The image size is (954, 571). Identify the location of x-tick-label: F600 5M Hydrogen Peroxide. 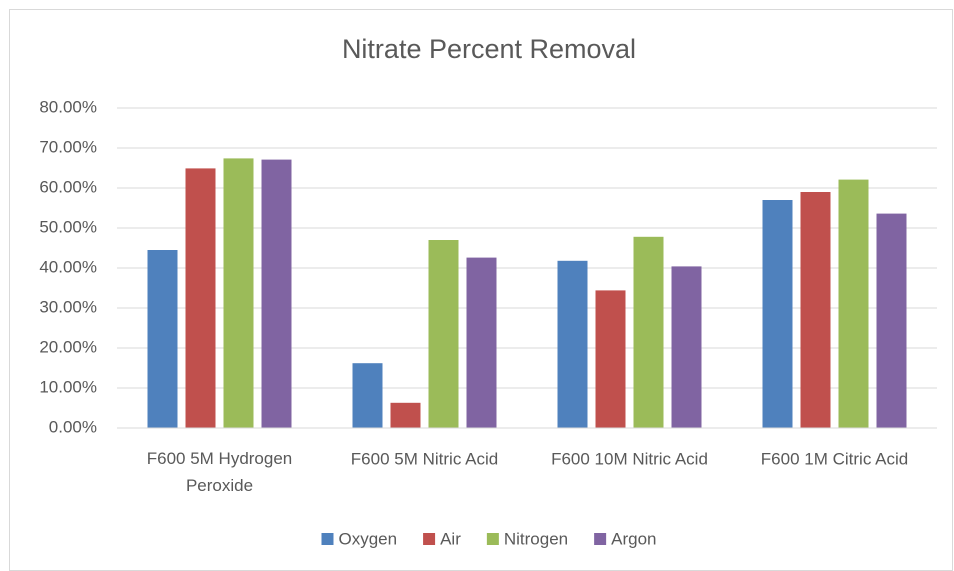
(220, 472).